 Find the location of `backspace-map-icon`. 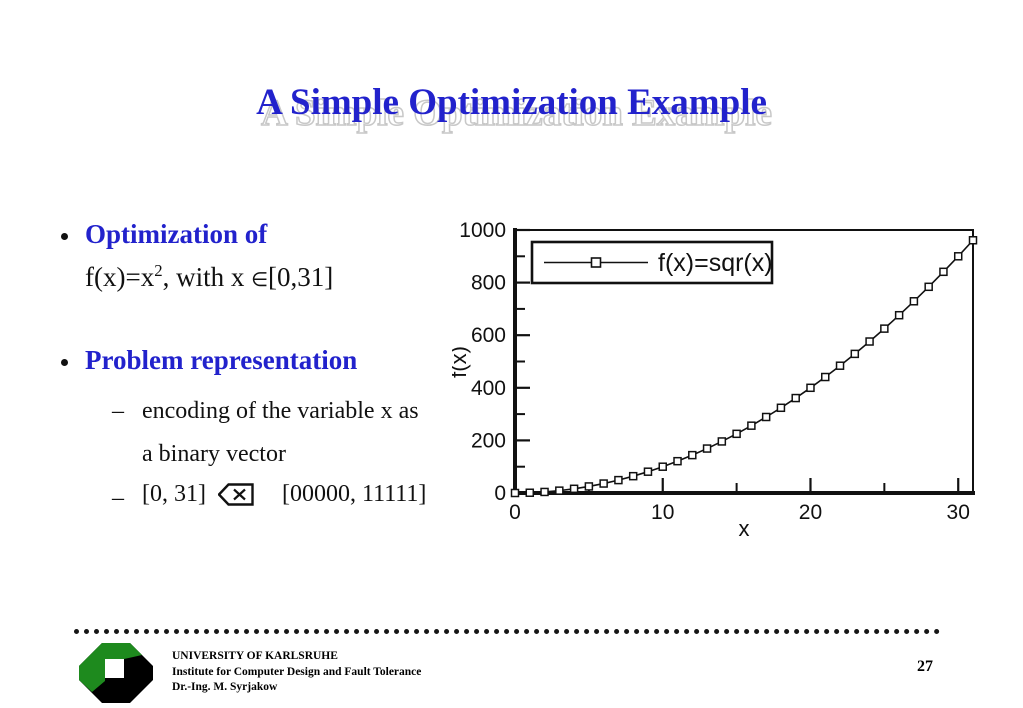

backspace-map-icon is located at coordinates (235, 494).